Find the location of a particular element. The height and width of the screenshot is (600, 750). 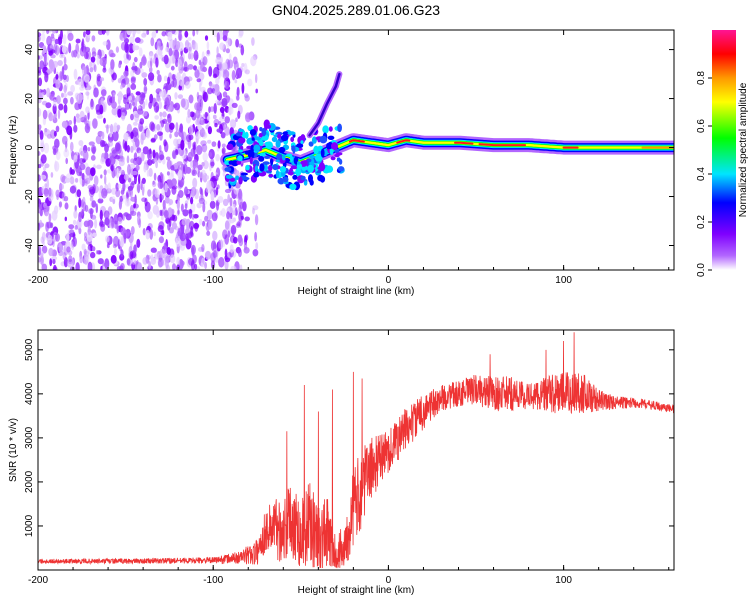

snr-x-tick-label: -100 is located at coordinates (213, 580).